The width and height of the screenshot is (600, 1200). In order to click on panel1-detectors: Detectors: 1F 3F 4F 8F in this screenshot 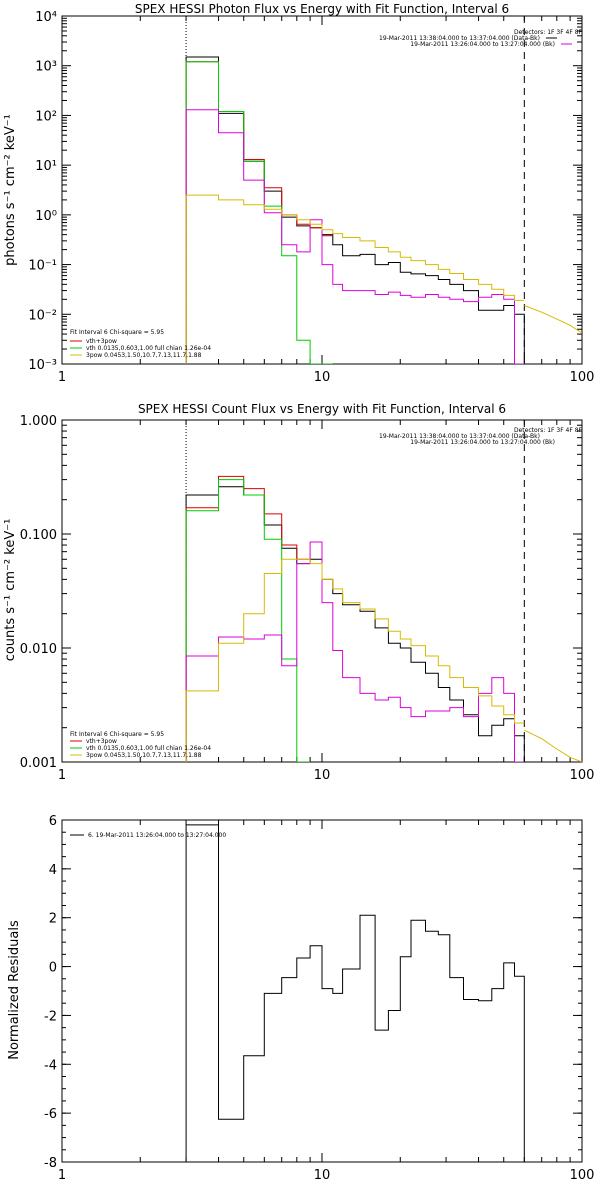, I will do `click(548, 32)`.